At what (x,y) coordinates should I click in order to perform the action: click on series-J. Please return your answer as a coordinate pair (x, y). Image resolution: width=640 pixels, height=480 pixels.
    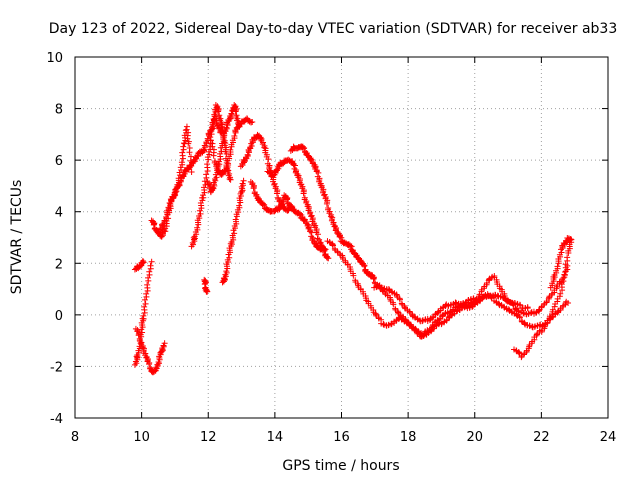
    Looking at the image, I should click on (231, 146).